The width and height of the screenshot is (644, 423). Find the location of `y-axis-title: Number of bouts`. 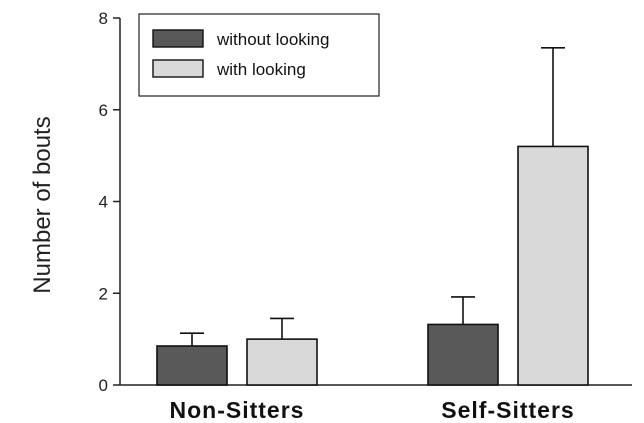

y-axis-title: Number of bouts is located at coordinates (42, 204).